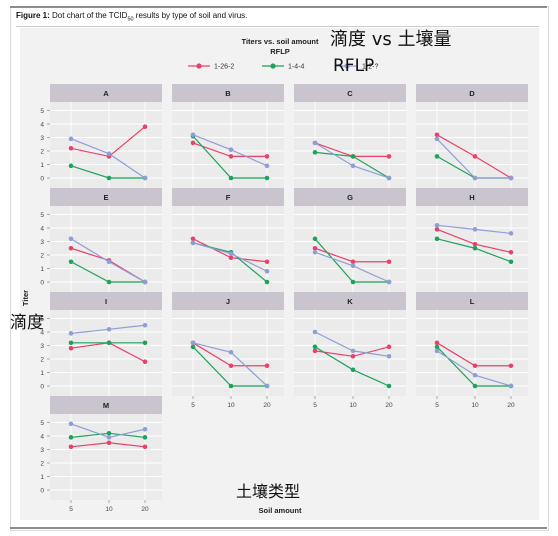  I want to click on facet-strip-M, so click(106, 405).